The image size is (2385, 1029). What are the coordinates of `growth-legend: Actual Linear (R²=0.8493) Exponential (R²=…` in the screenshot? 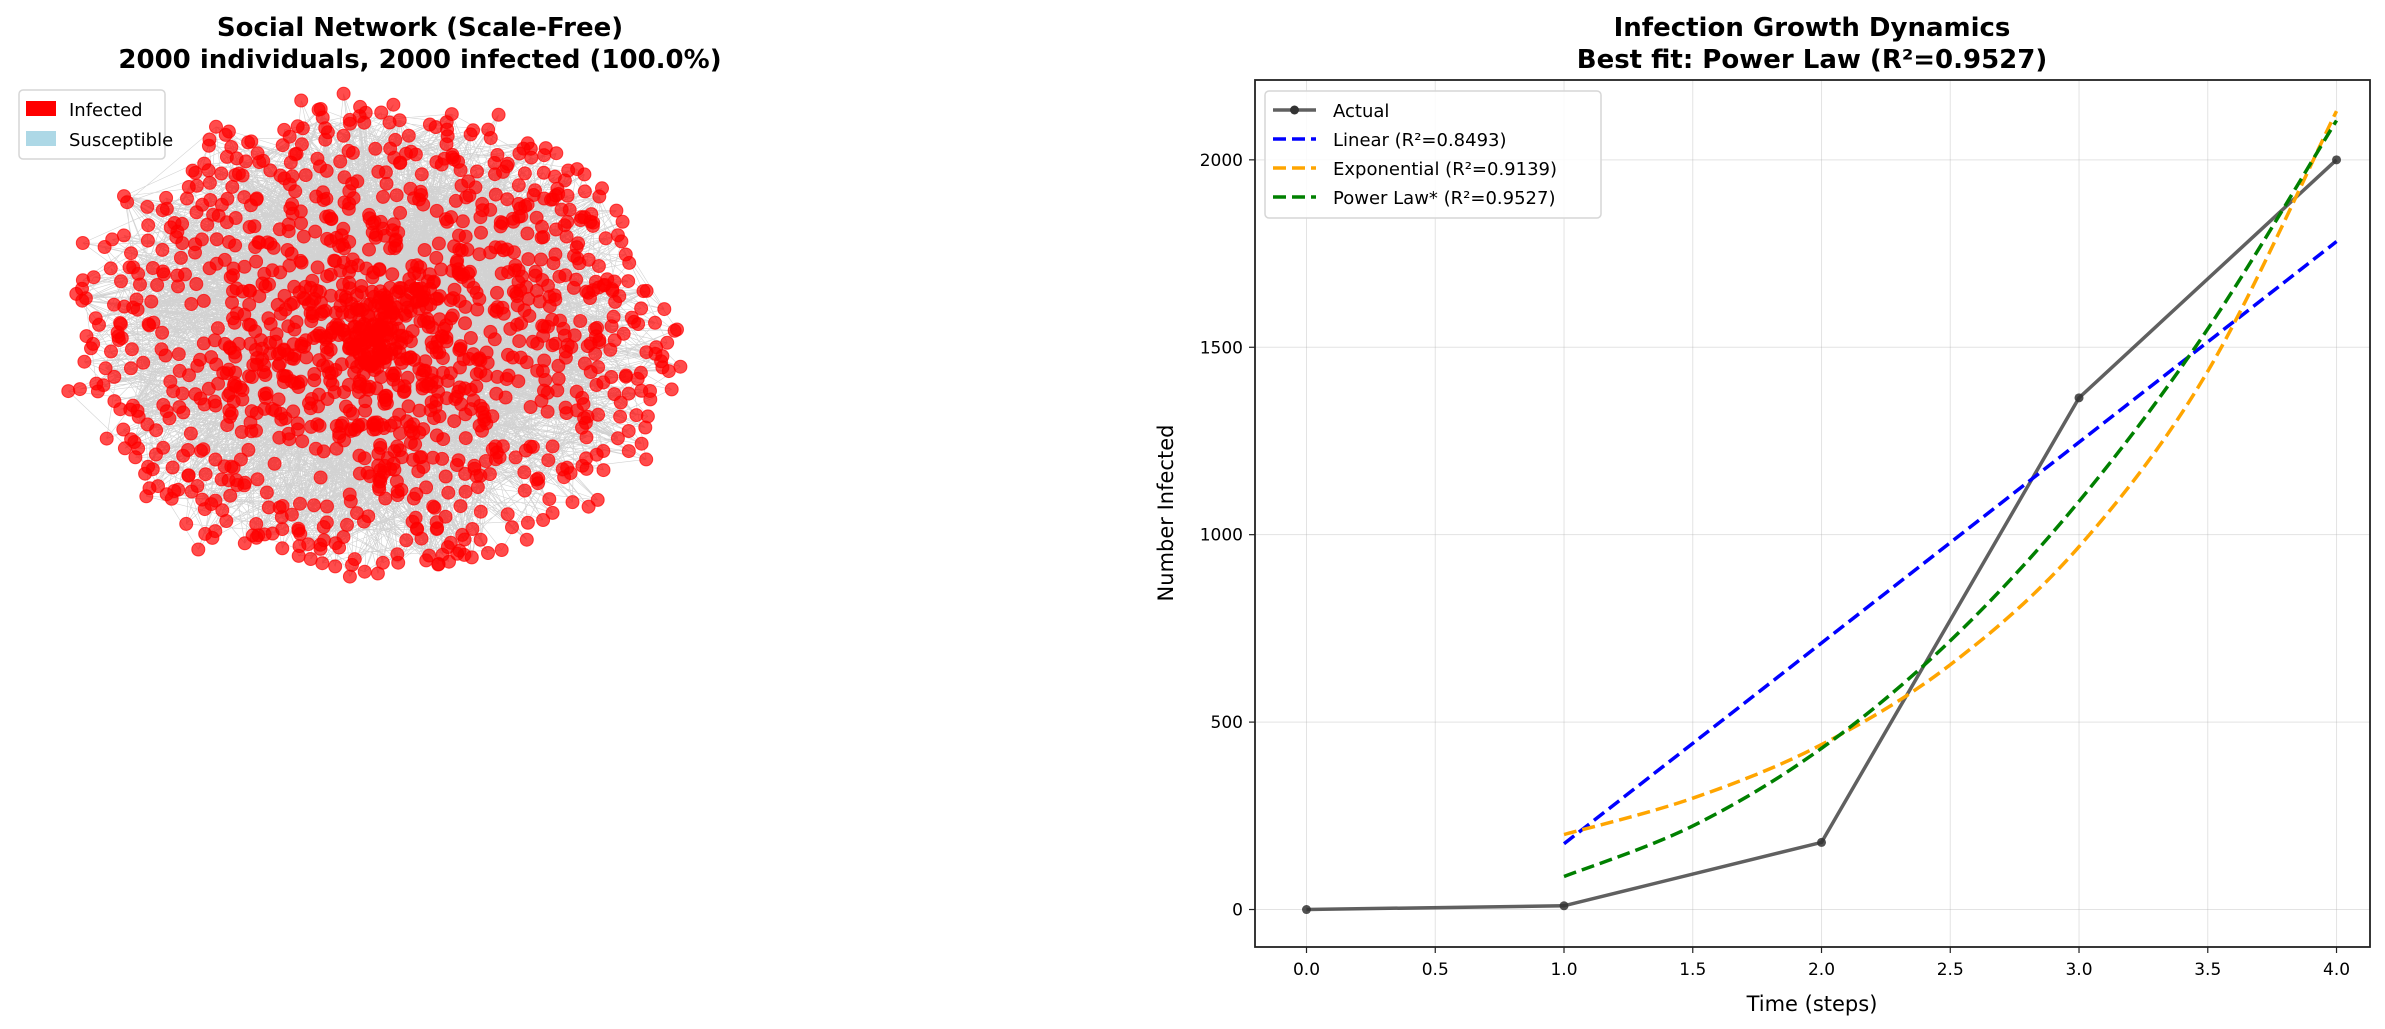 It's located at (1433, 154).